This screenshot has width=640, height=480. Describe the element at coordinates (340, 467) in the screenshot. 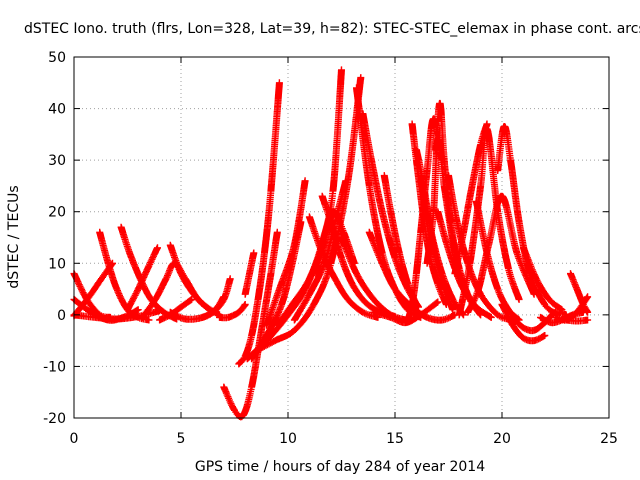

I see `x-axis-label: GPS time / hours of day 284 of year 2014` at that location.